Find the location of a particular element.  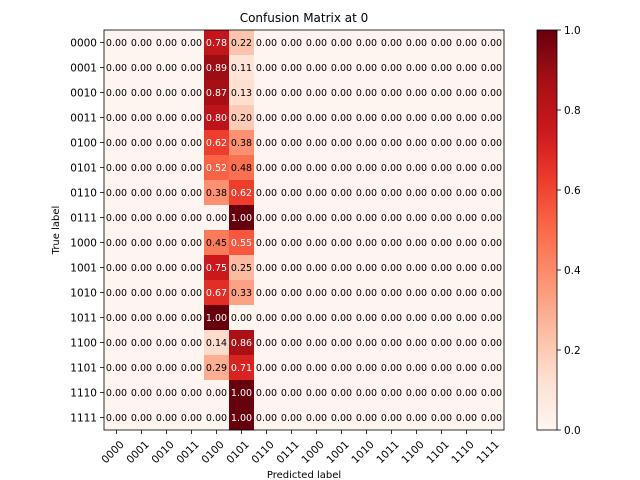

colorbar-tick-label: 0.4 is located at coordinates (572, 271).